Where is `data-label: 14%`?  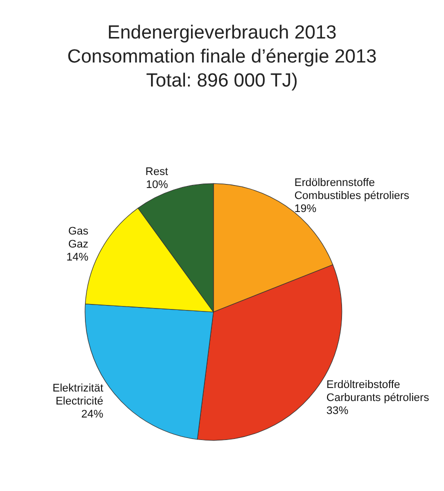 data-label: 14% is located at coordinates (77, 257).